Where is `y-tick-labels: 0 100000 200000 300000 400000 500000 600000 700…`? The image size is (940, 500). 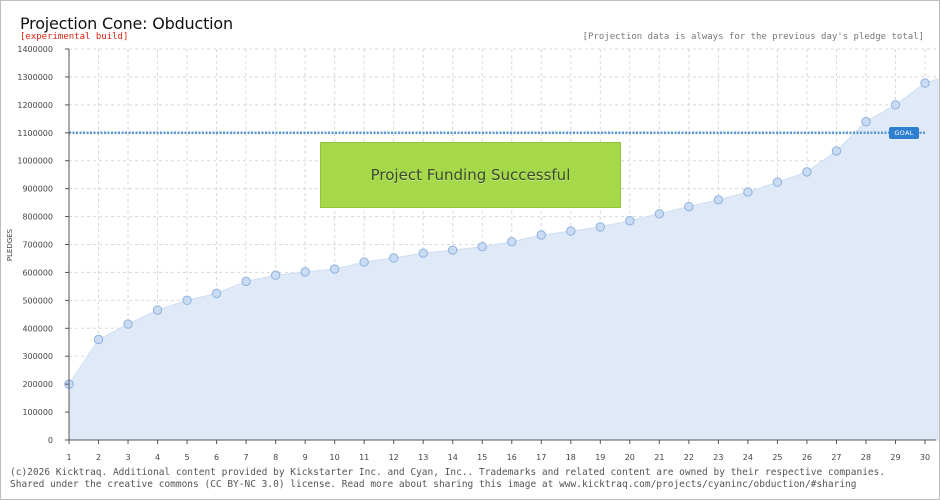 y-tick-labels: 0 100000 200000 300000 400000 500000 600000 700… is located at coordinates (35, 245).